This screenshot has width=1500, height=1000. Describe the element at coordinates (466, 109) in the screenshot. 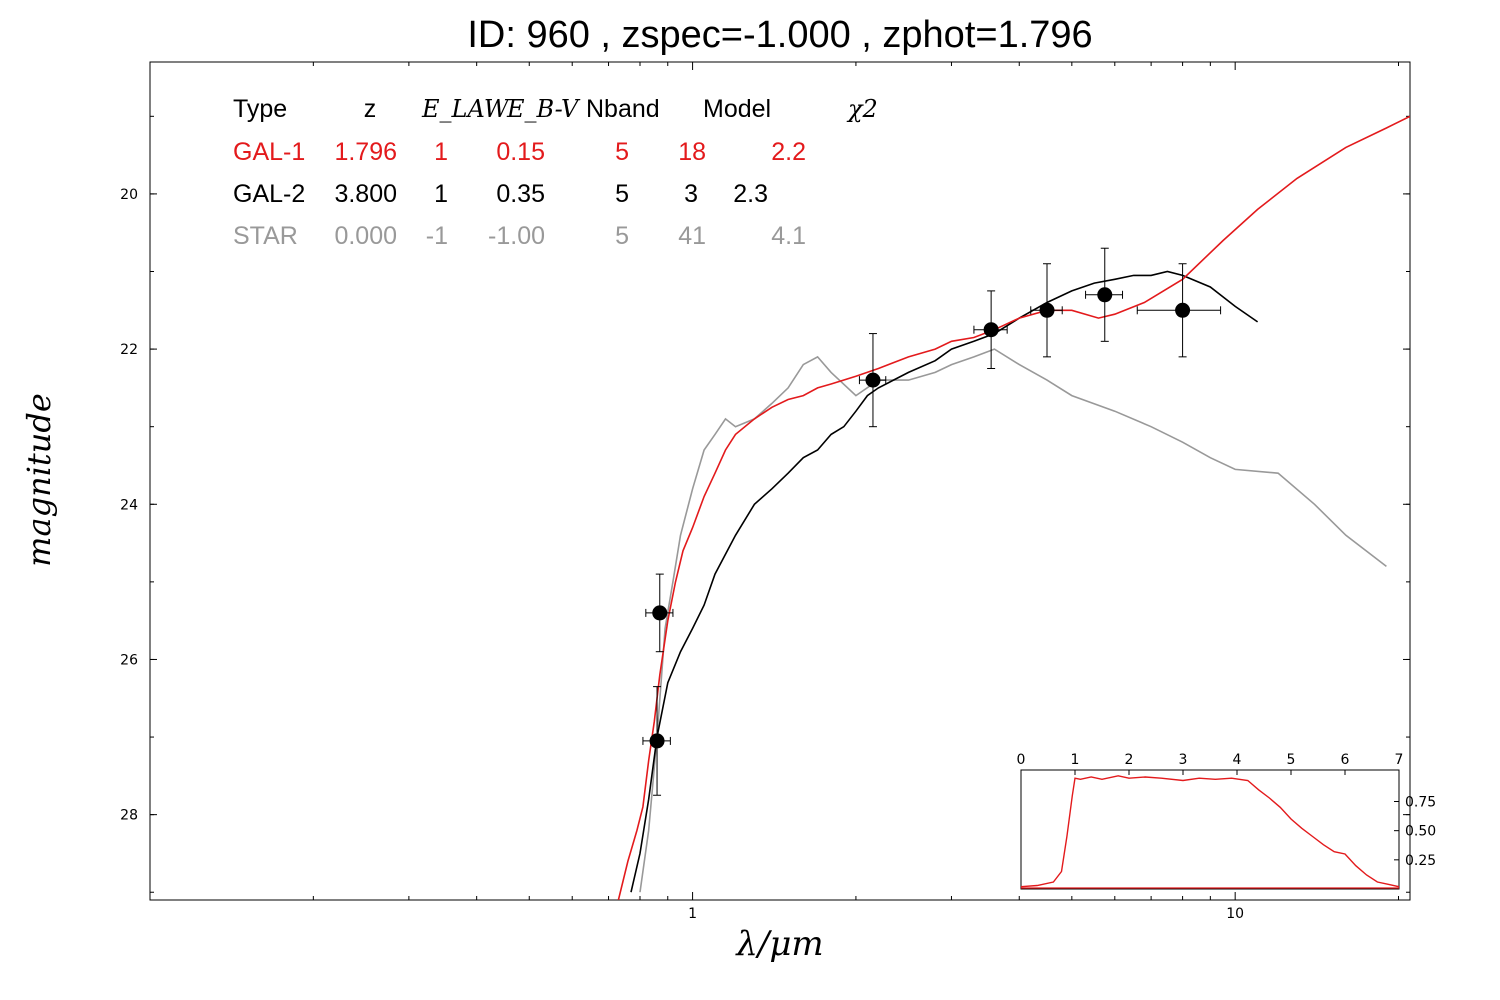

I see `table-header: E_LAW` at that location.